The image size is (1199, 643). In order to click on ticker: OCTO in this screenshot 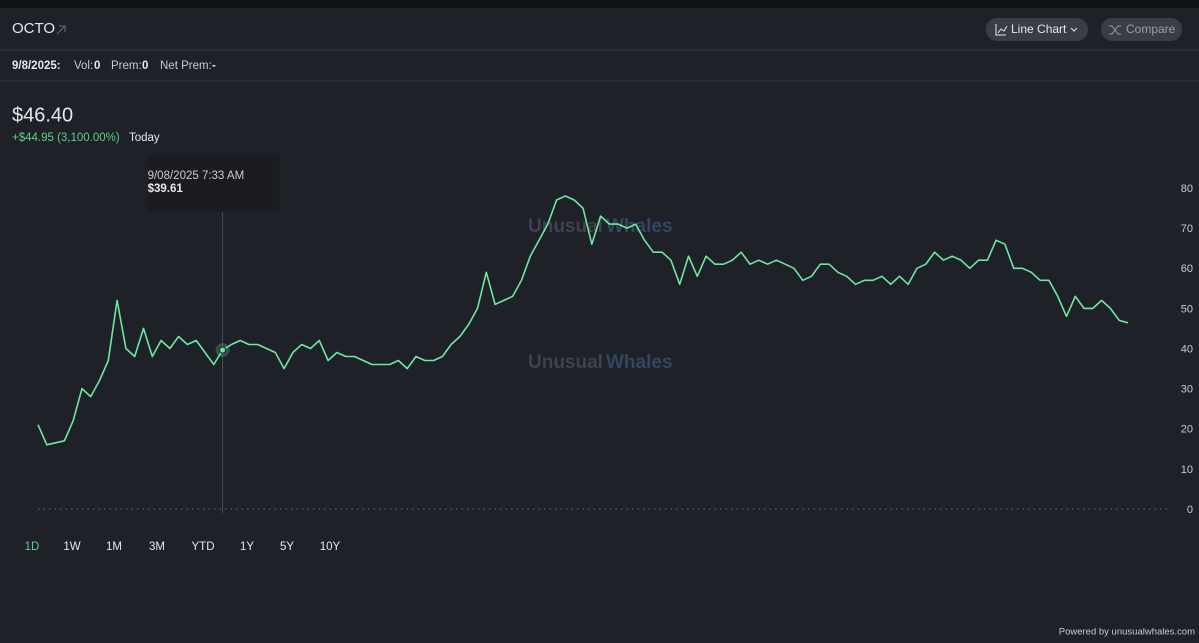, I will do `click(33, 28)`.